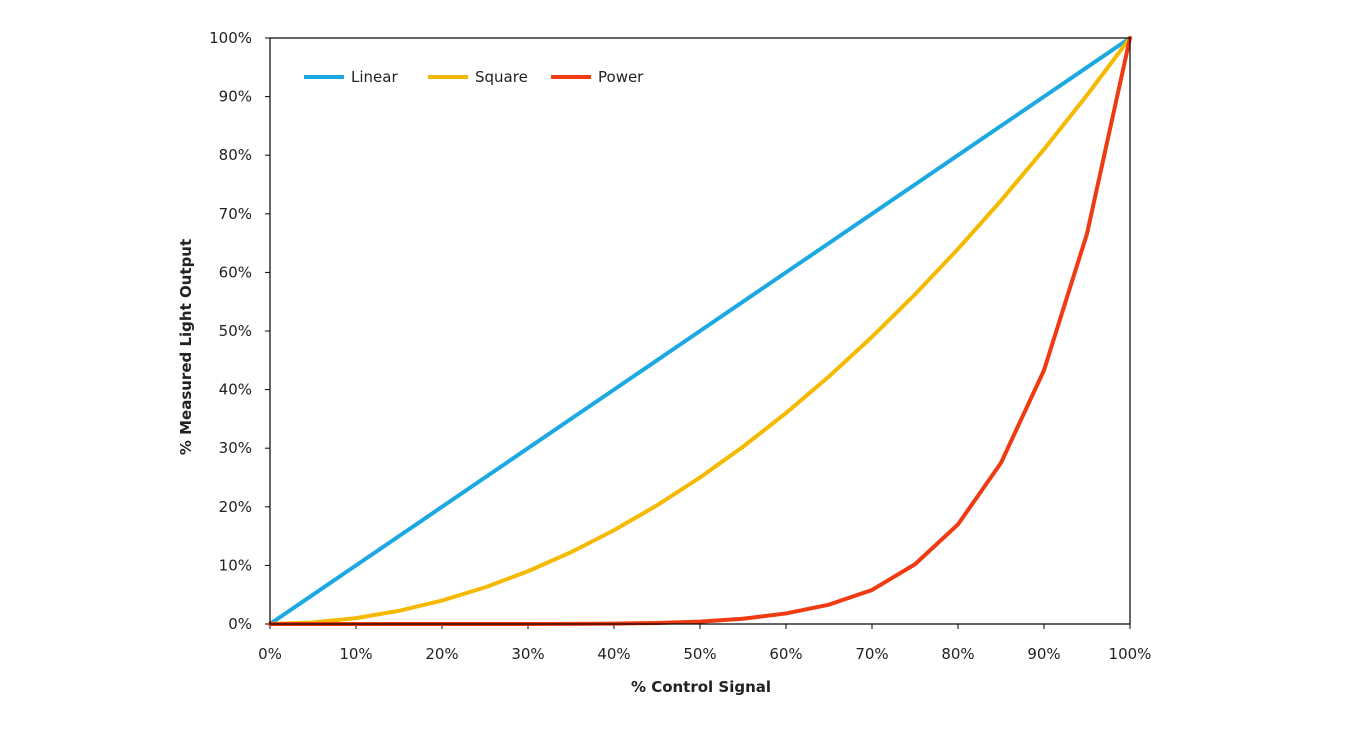 This screenshot has width=1350, height=735. What do you see at coordinates (1043, 654) in the screenshot?
I see `x-tick-label: 90%` at bounding box center [1043, 654].